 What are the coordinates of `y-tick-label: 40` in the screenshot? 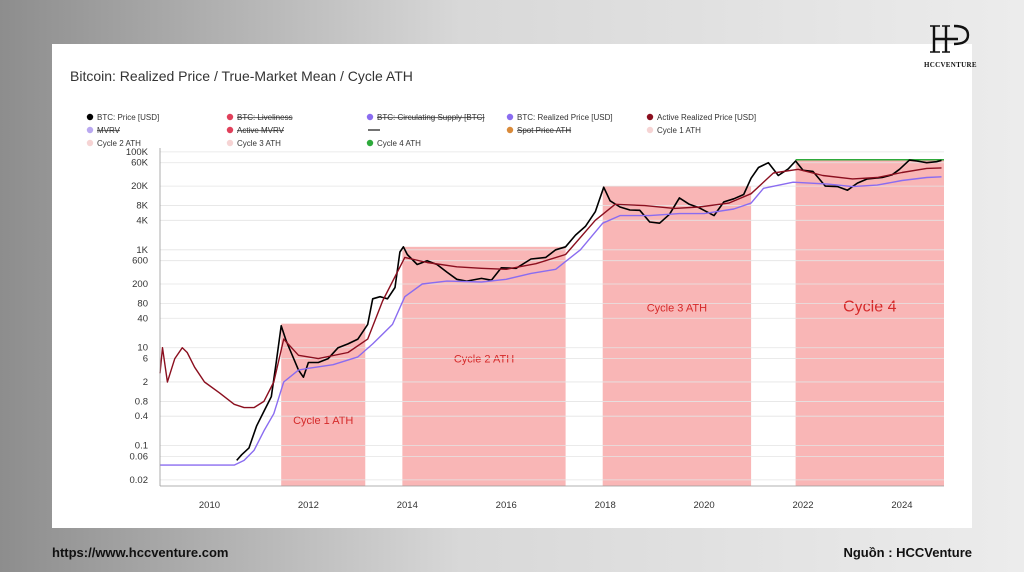 It's located at (142, 318).